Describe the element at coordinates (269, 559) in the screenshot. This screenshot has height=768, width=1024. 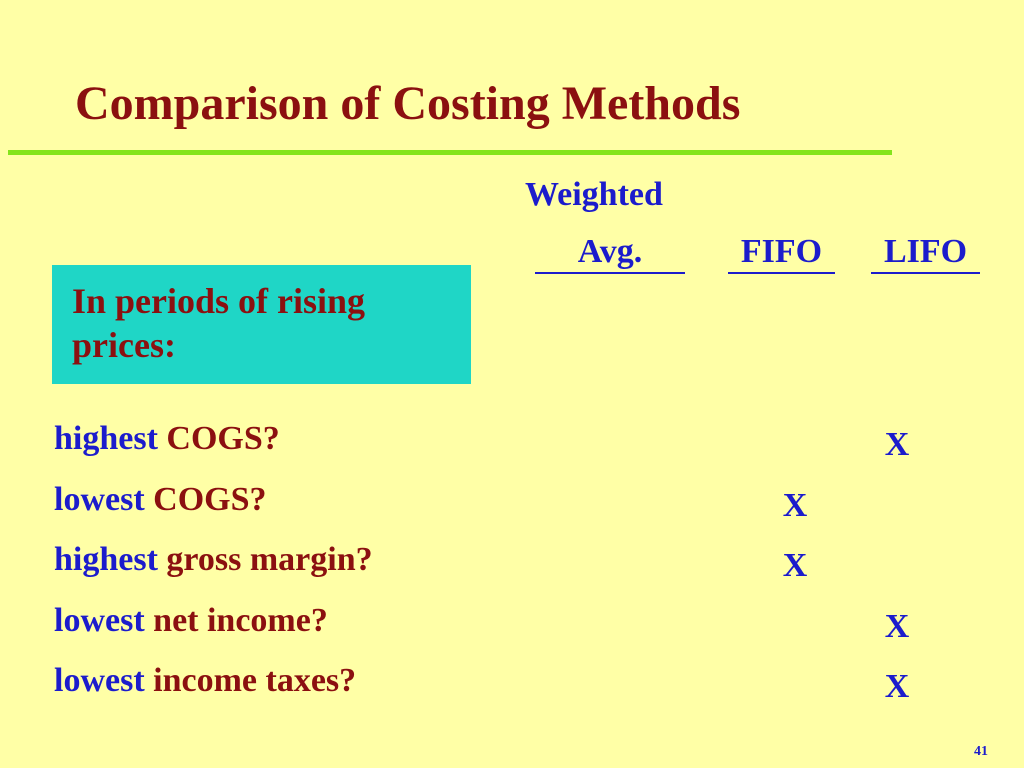
I see `item: gross margin?` at that location.